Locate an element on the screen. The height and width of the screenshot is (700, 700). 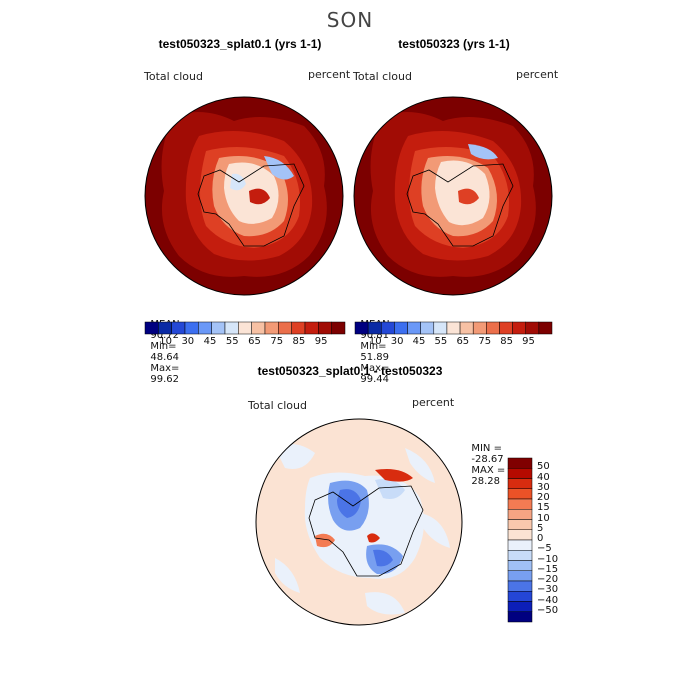
panel-2-colorbar-tick-label: 75 is located at coordinates (485, 341).